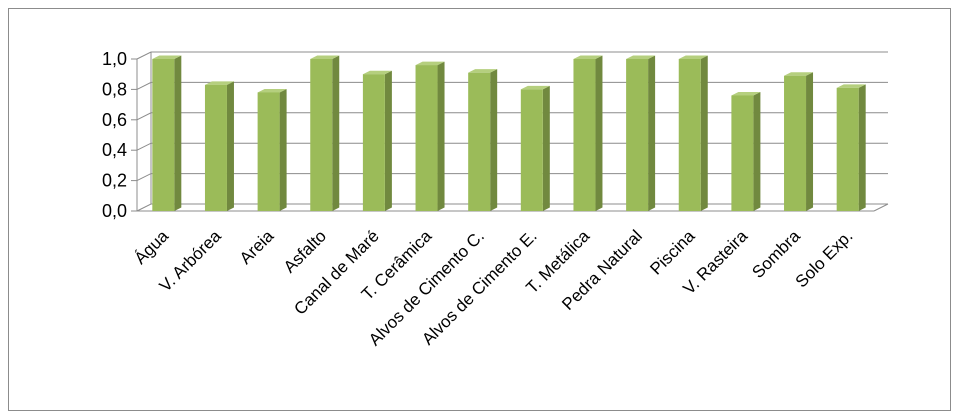 The width and height of the screenshot is (961, 419). What do you see at coordinates (114, 211) in the screenshot?
I see `y-tick-label: 0,0` at bounding box center [114, 211].